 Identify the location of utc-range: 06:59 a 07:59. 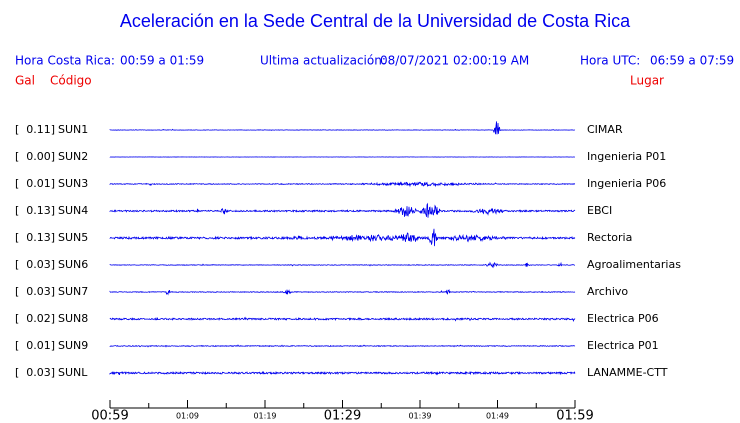
(692, 61).